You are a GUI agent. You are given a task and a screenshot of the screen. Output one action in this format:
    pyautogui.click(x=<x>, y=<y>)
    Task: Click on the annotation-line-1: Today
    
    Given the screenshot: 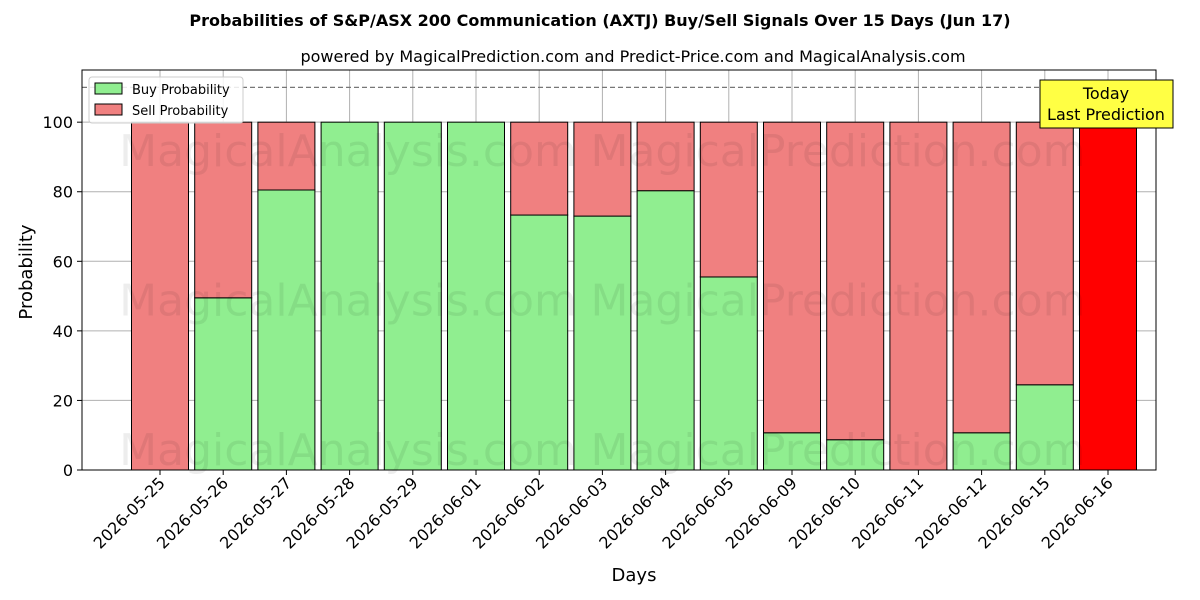 What is the action you would take?
    pyautogui.click(x=1105, y=93)
    